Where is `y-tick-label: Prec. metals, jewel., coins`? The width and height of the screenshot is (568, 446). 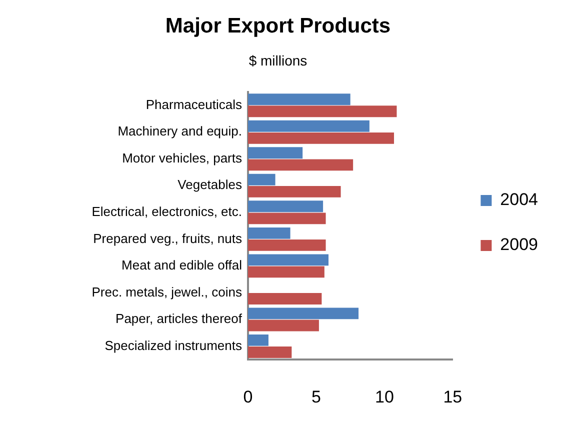 y-tick-label: Prec. metals, jewel., coins is located at coordinates (167, 292).